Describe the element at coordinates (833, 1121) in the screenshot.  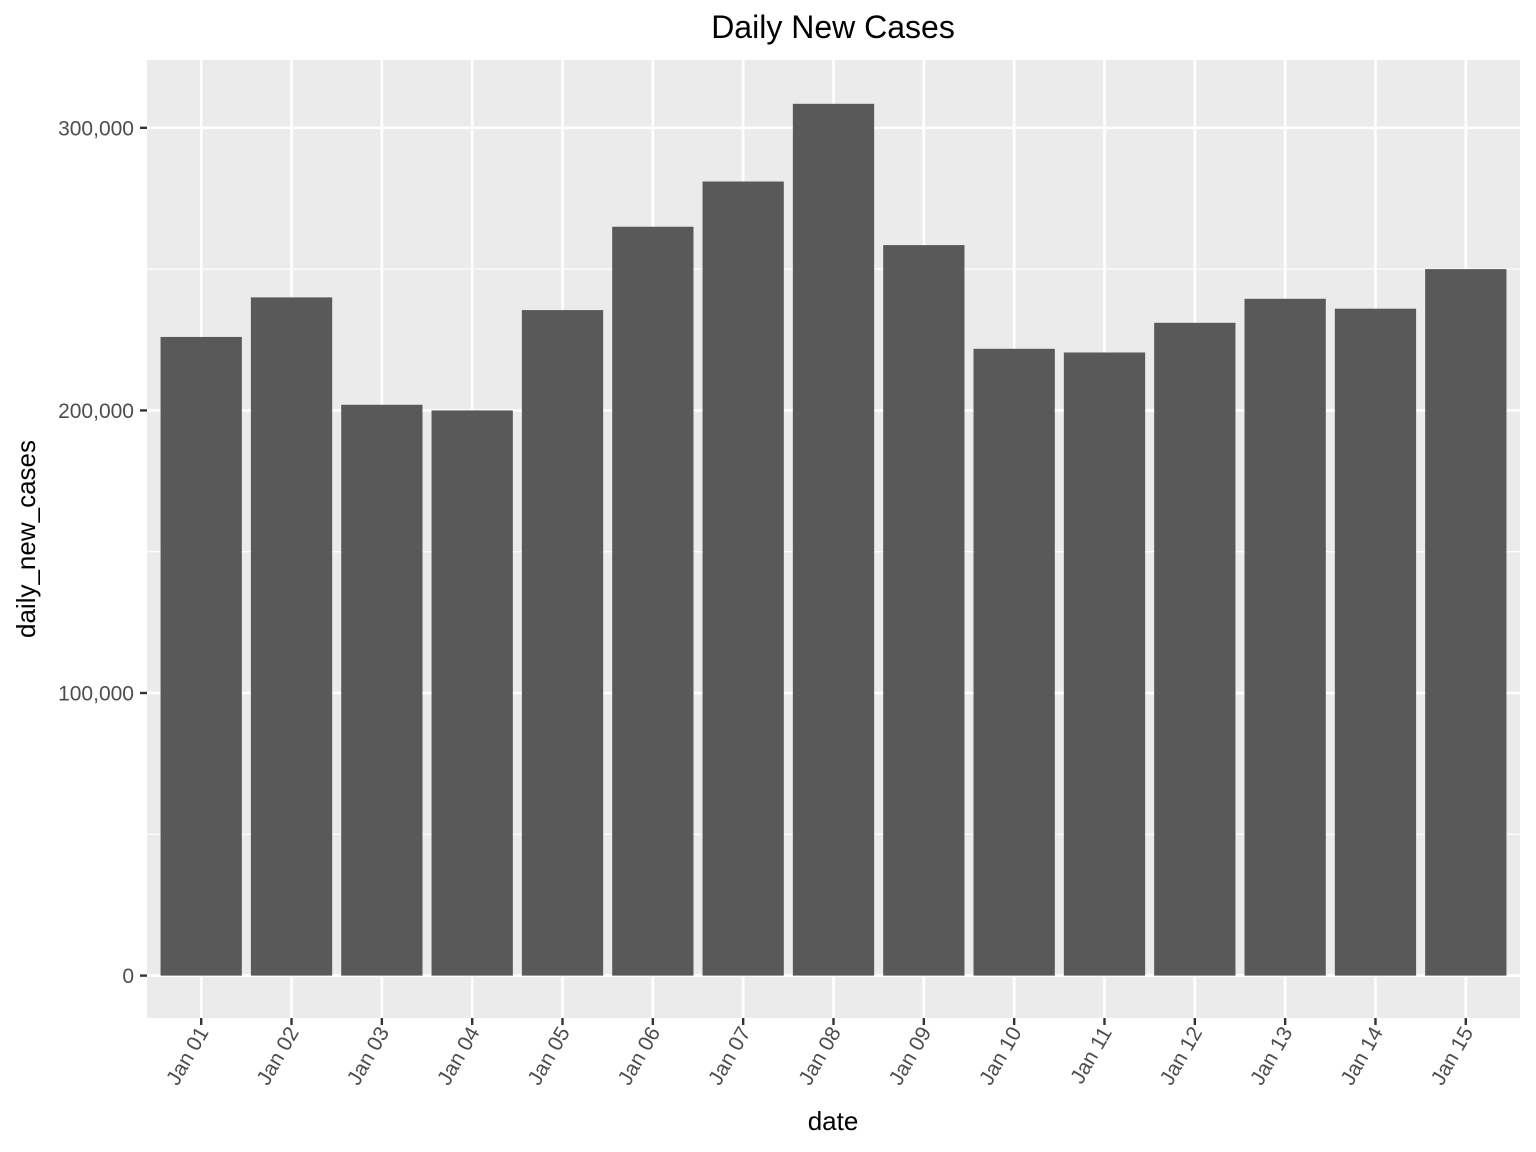
I see `x-axis-title: date` at that location.